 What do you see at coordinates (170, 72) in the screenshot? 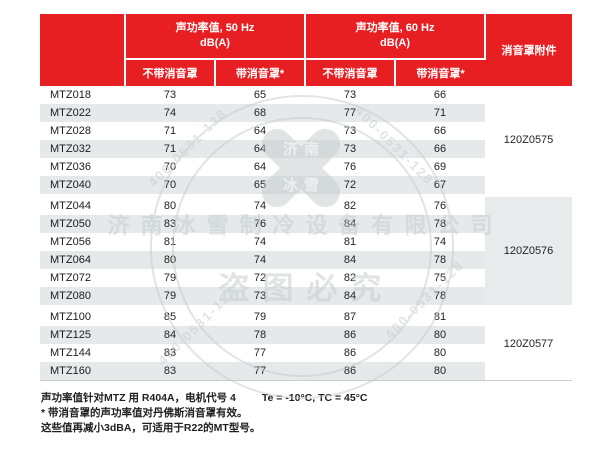
I see `subheader-50hz-no-hood: 不带消音罩` at bounding box center [170, 72].